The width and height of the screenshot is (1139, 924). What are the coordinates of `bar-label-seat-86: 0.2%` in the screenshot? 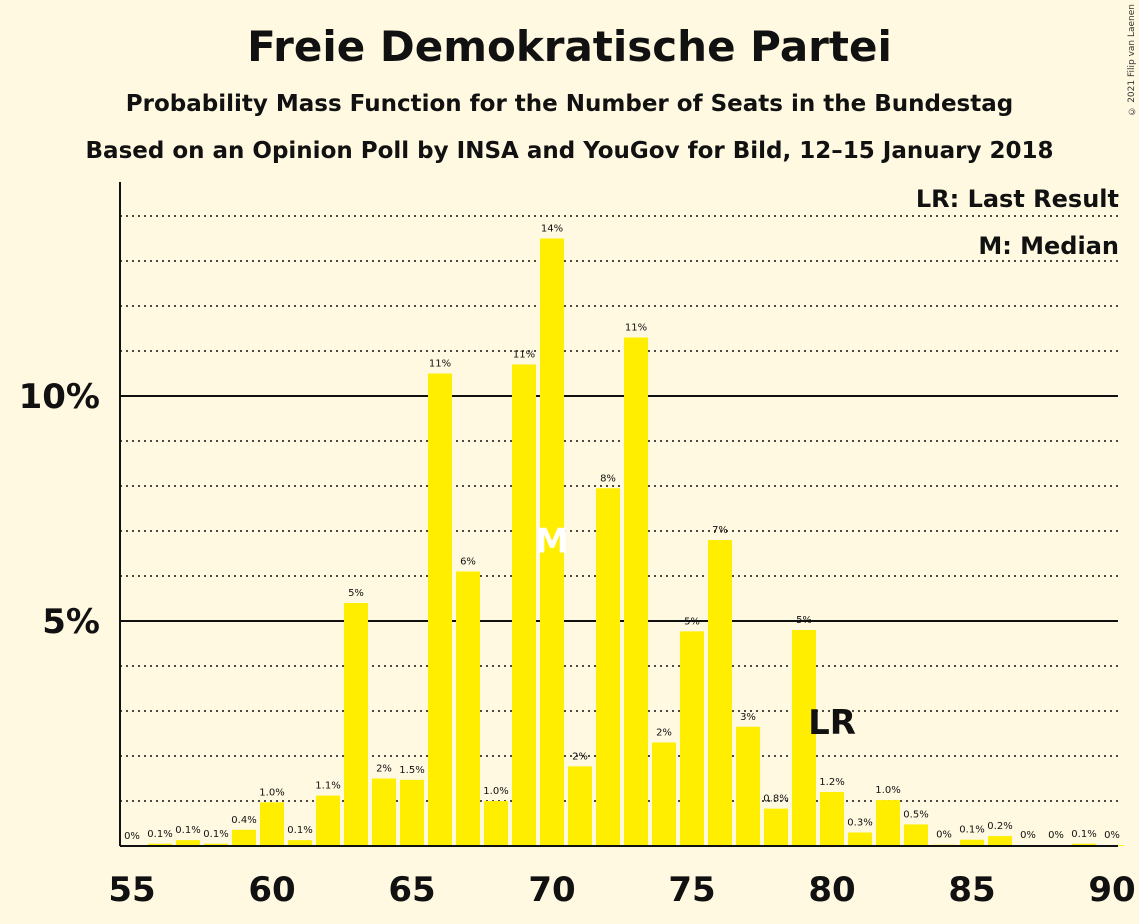 It's located at (999, 826).